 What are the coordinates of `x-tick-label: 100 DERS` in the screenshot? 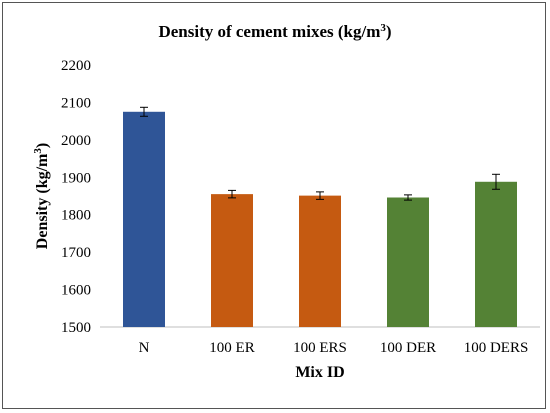 It's located at (496, 348).